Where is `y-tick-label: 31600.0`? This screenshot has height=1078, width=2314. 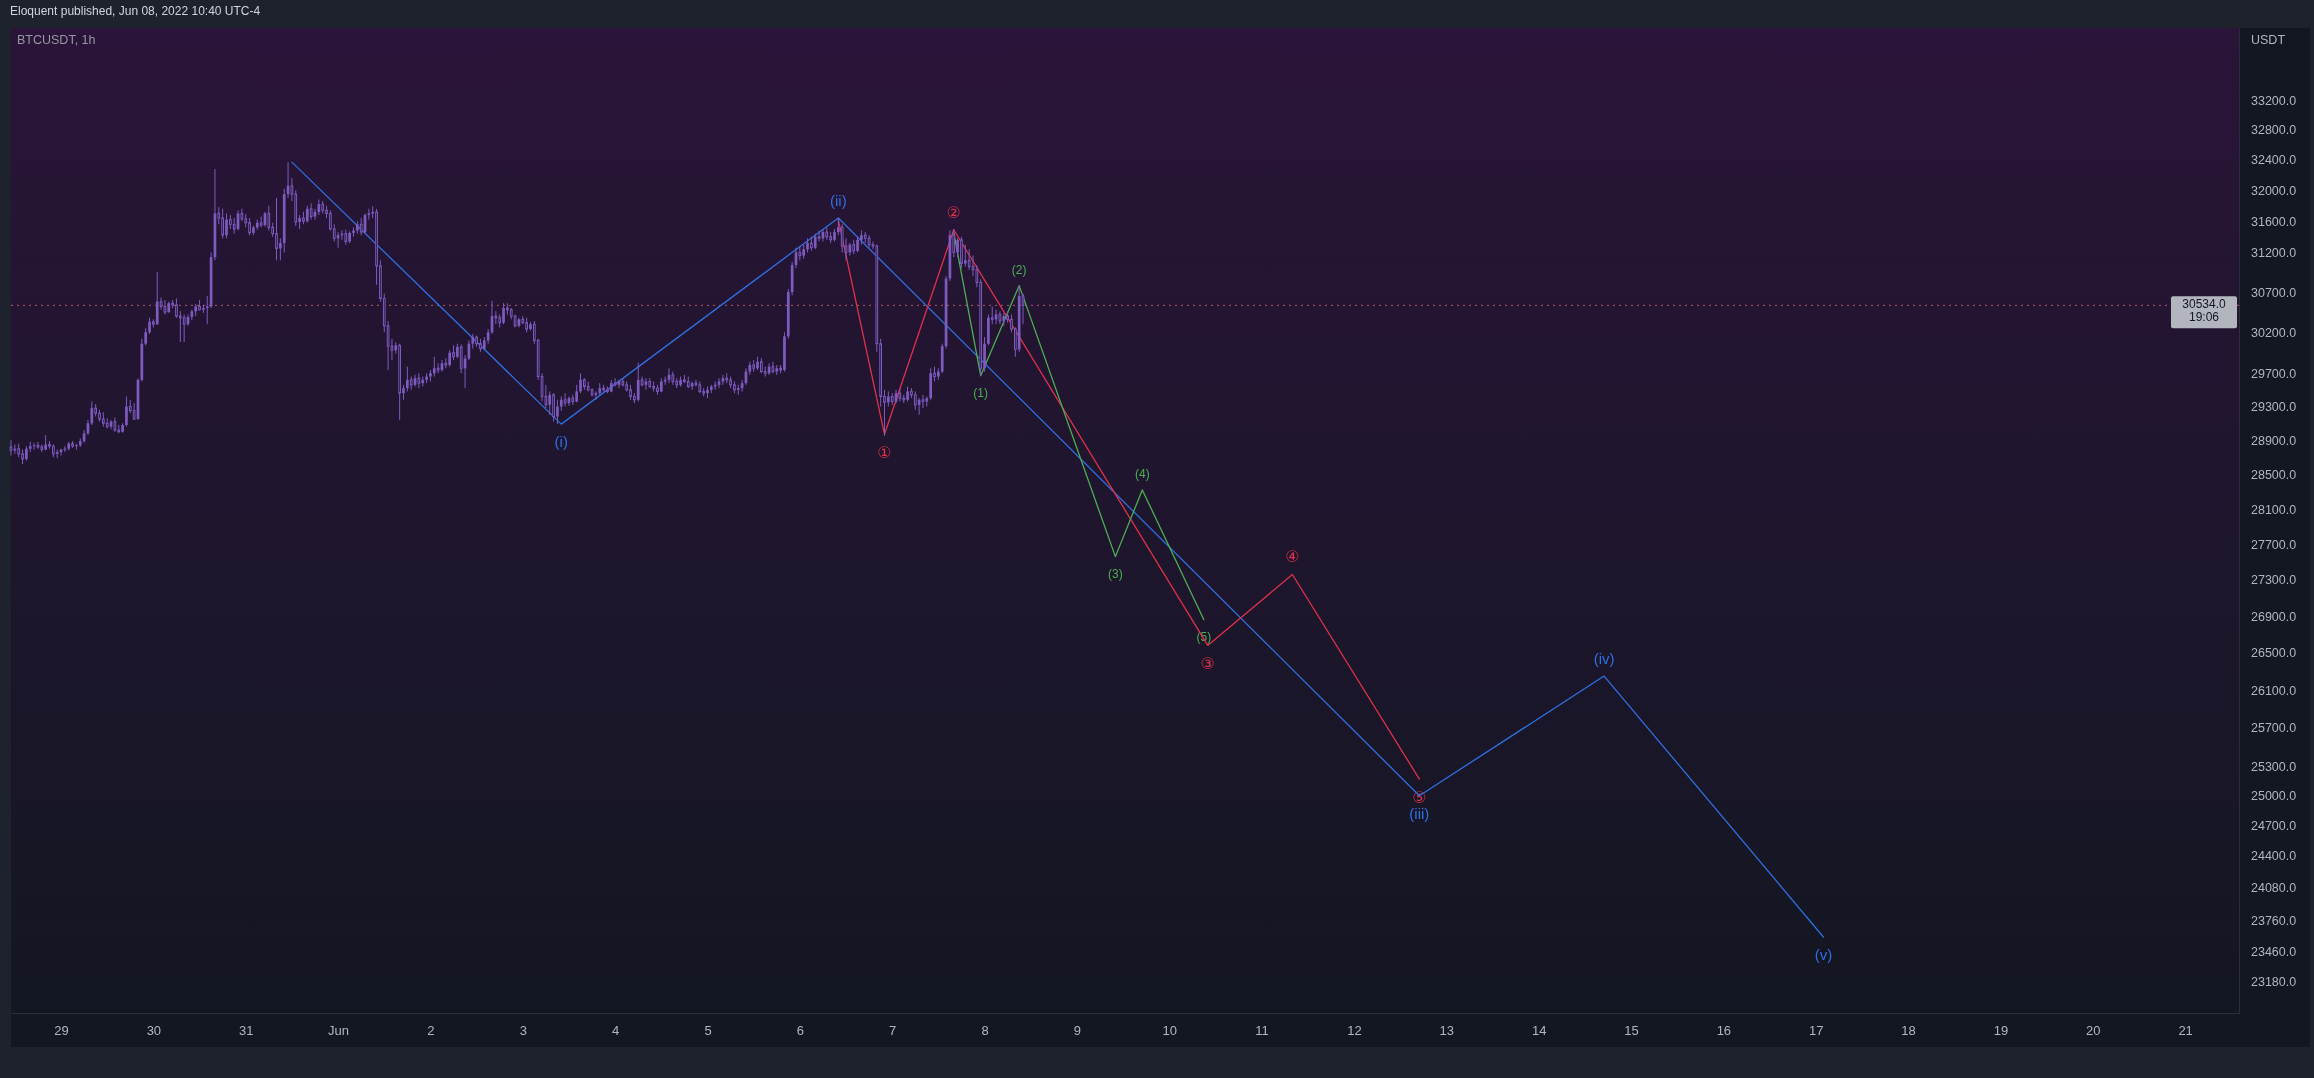
y-tick-label: 31600.0 is located at coordinates (2274, 221).